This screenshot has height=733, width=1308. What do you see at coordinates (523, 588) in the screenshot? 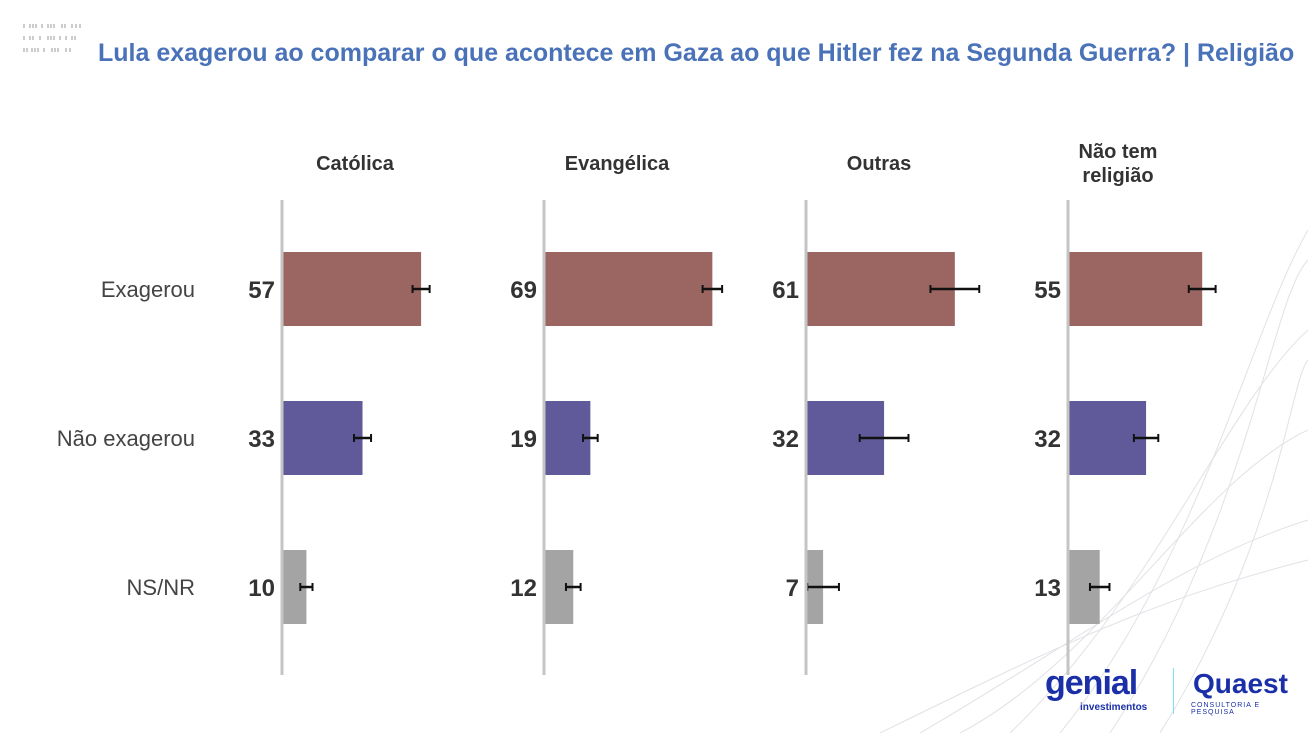
I see `data-label: 12` at bounding box center [523, 588].